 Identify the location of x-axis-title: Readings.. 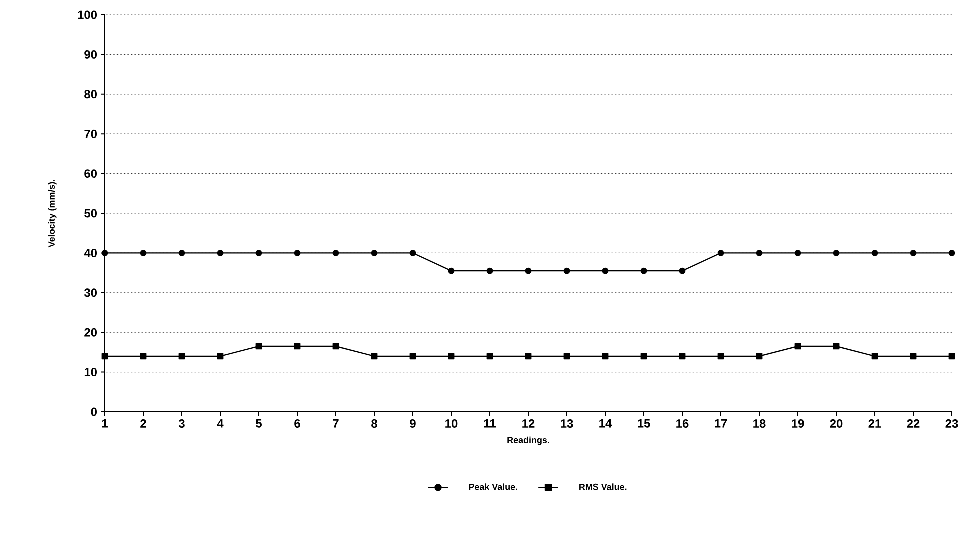
(529, 441).